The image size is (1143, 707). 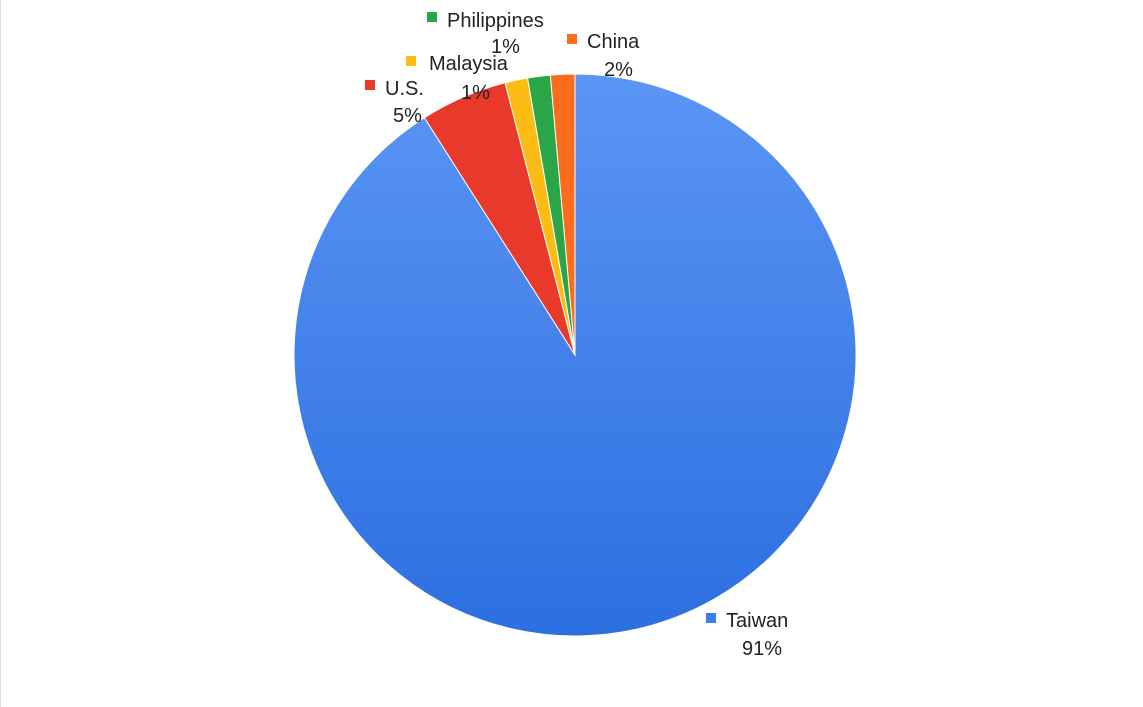 What do you see at coordinates (404, 89) in the screenshot?
I see `slice-label-u-s: U.S.` at bounding box center [404, 89].